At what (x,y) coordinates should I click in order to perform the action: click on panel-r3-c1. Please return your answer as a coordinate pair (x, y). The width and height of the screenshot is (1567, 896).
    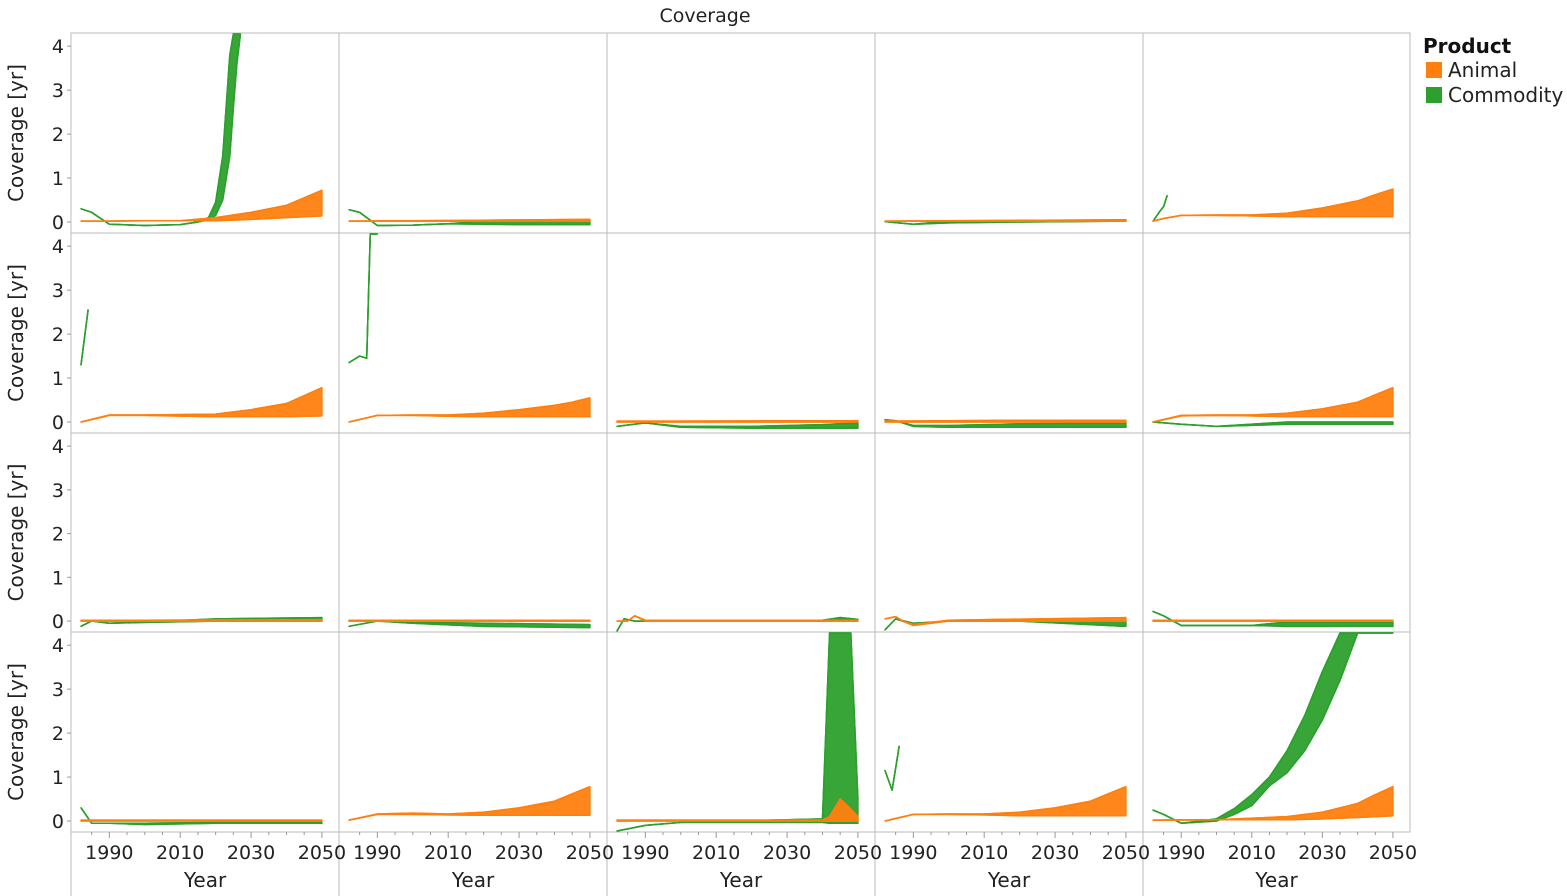
    Looking at the image, I should click on (469, 803).